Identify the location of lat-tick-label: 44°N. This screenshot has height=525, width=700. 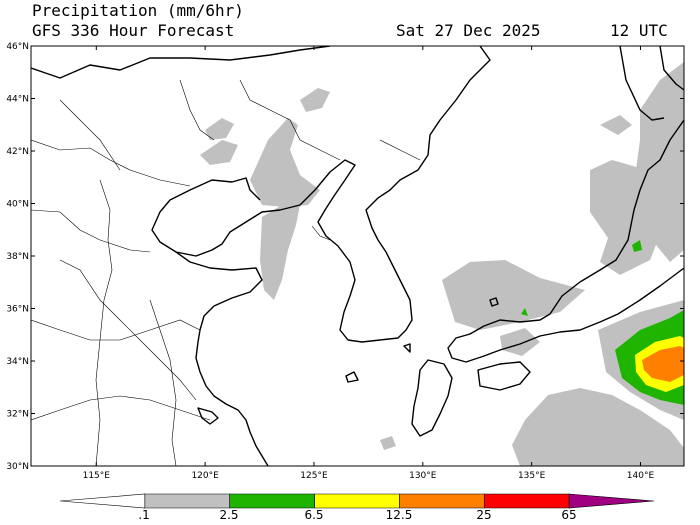
(17, 100).